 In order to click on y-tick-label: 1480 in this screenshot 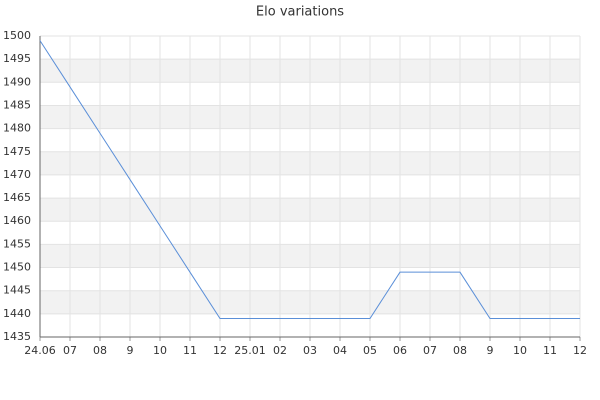, I will do `click(17, 128)`.